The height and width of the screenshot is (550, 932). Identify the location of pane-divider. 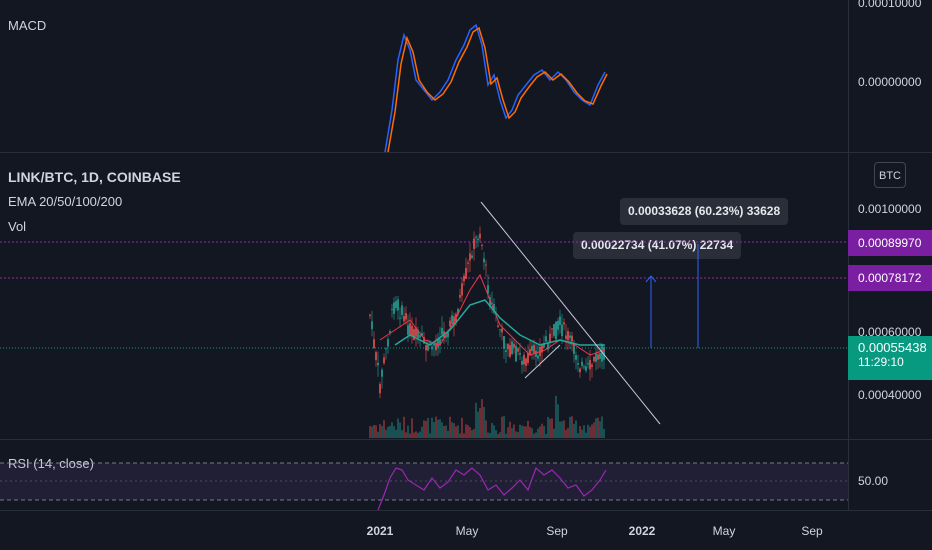
(466, 152).